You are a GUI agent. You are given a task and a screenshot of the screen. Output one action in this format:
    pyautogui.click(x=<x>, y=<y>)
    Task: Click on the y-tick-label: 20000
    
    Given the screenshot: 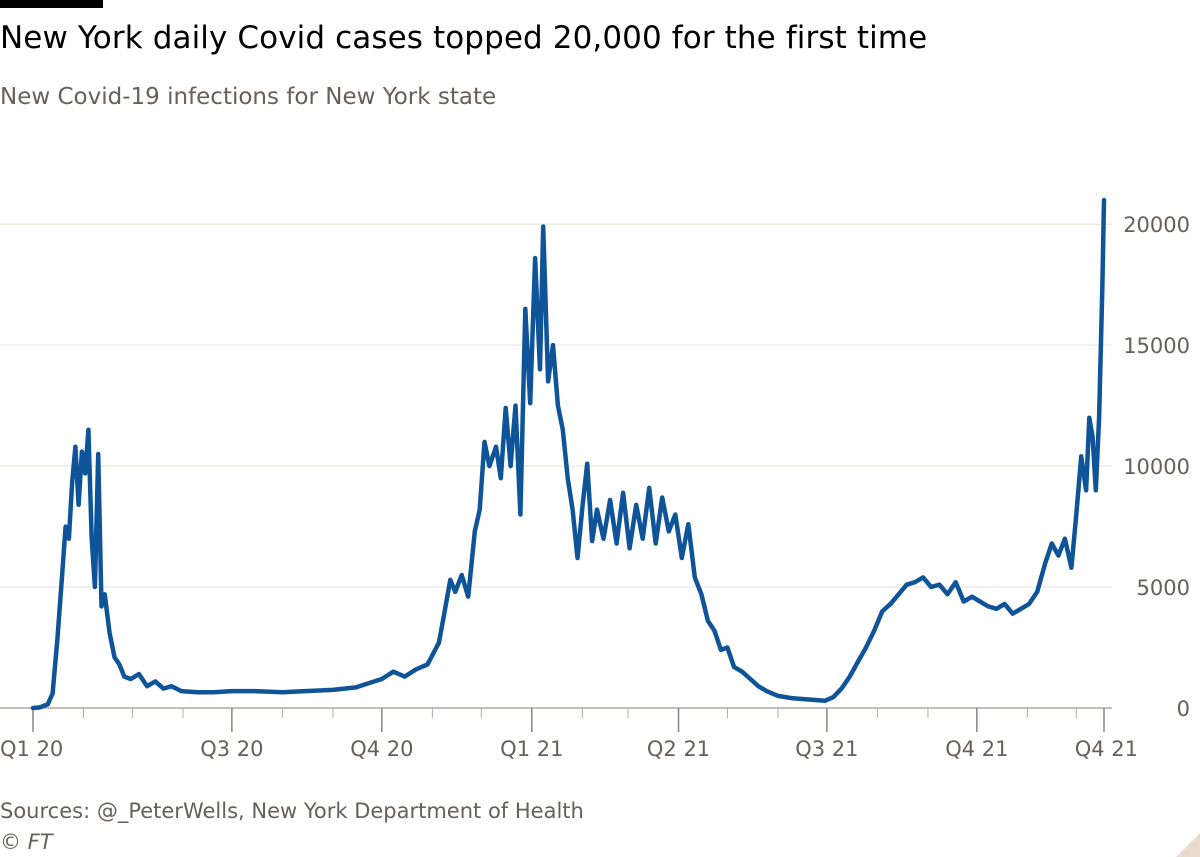 What is the action you would take?
    pyautogui.click(x=1156, y=225)
    